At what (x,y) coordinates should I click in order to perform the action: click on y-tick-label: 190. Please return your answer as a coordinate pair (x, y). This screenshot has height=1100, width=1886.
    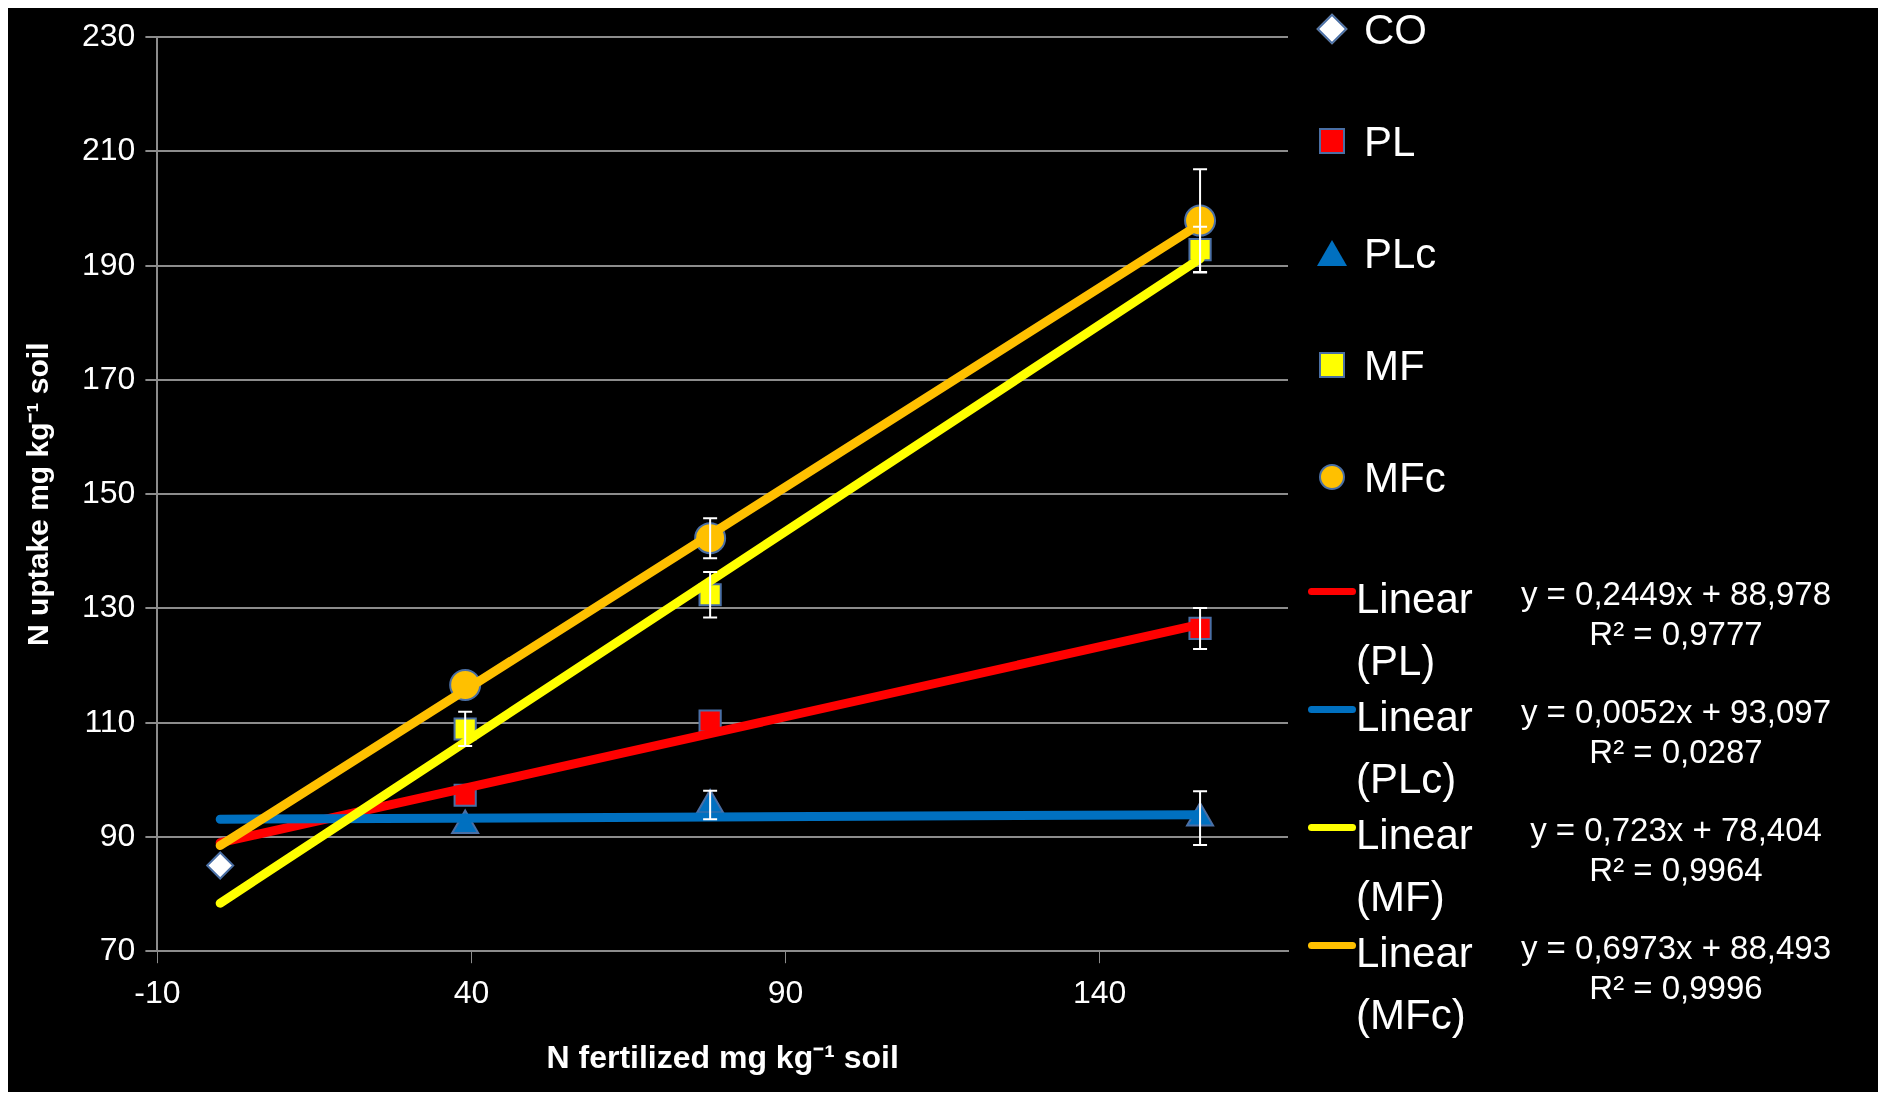
    Looking at the image, I should click on (109, 263).